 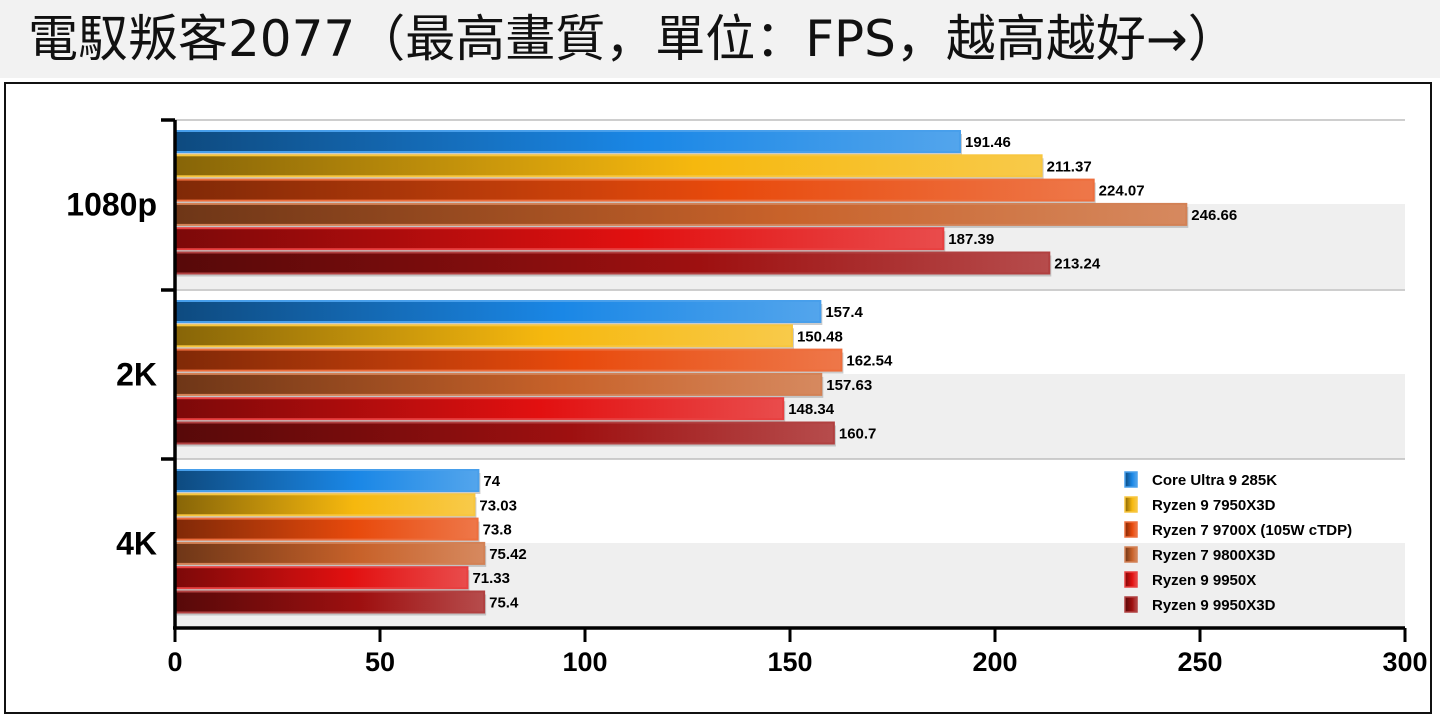 What do you see at coordinates (633, 39) in the screenshot?
I see `chart-title: 電馭叛客2077（最高畫質，單位：FPS，越高越好→）` at bounding box center [633, 39].